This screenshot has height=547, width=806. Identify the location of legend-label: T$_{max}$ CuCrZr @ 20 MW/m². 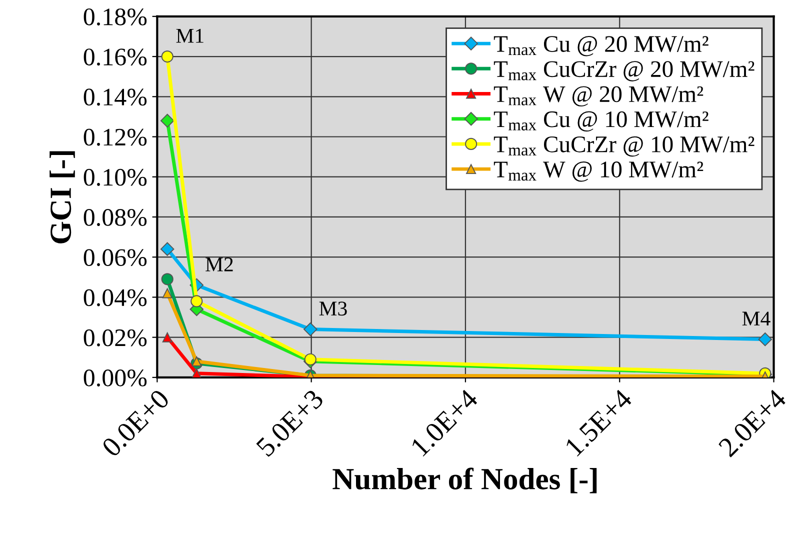
(624, 71).